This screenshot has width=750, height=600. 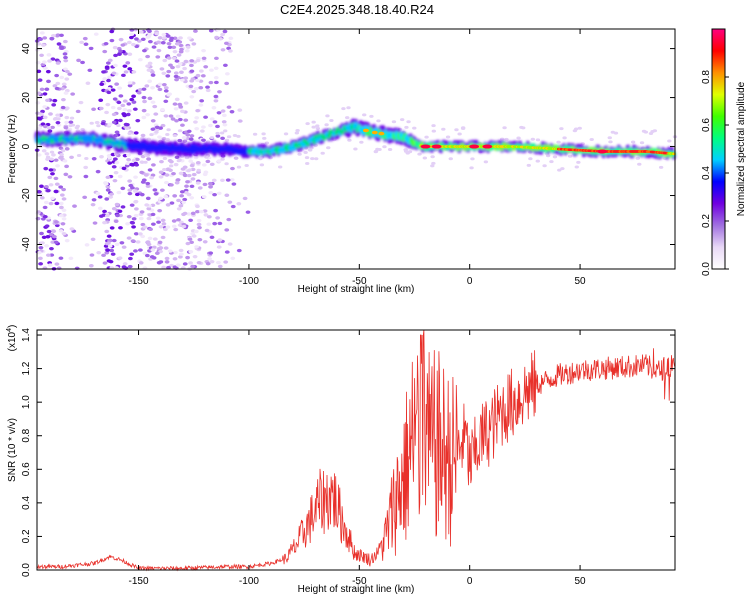 I want to click on y-tick-label: 1.2, so click(x=26, y=368).